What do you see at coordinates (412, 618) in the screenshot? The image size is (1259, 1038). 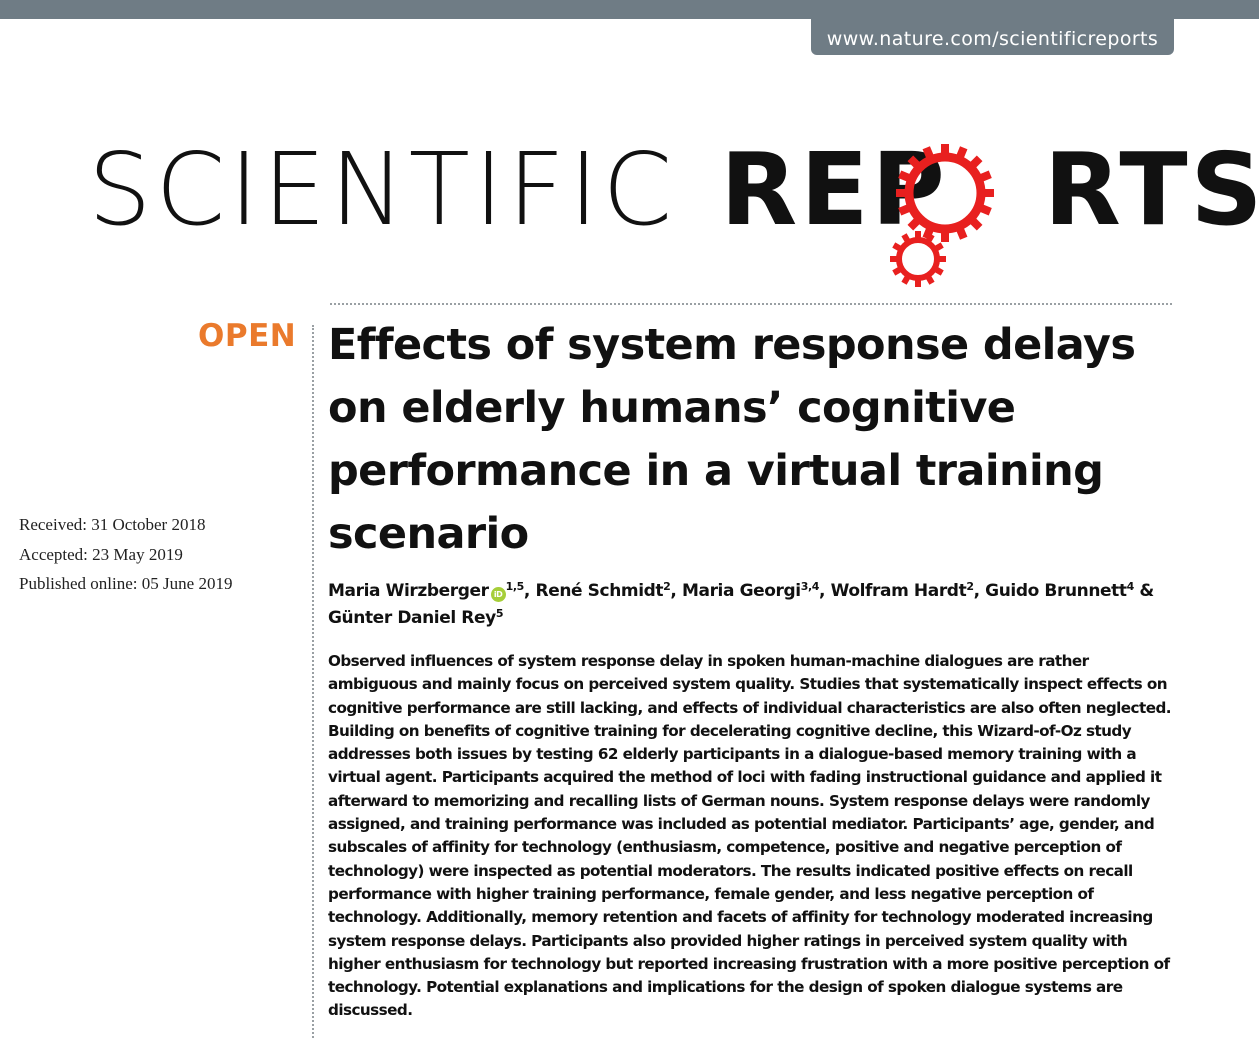 I see `author-name: Günter Daniel Rey` at bounding box center [412, 618].